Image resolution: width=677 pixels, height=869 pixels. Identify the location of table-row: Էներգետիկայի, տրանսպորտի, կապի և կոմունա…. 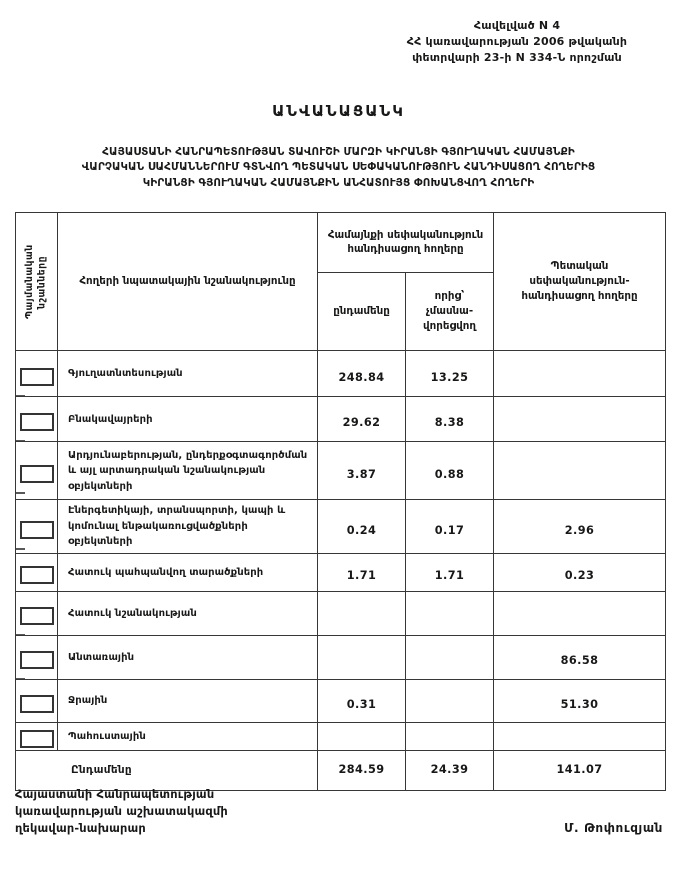
(341, 526).